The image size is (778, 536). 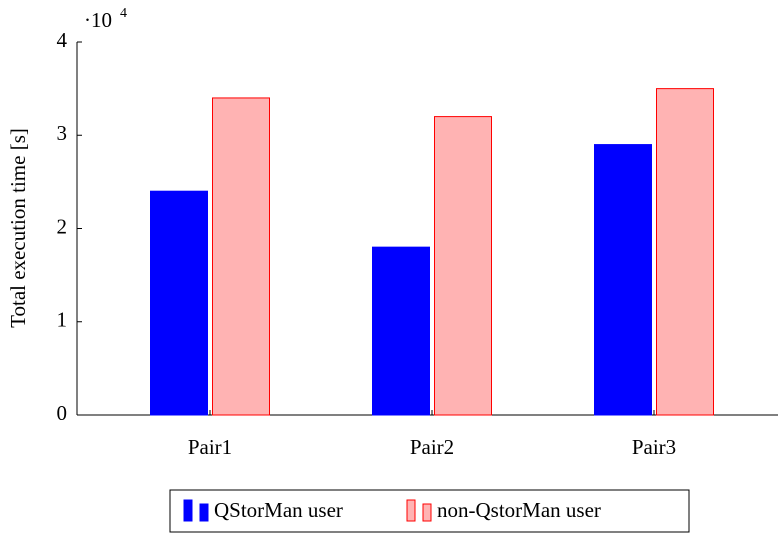 What do you see at coordinates (654, 447) in the screenshot?
I see `x-tick-label: Pair3` at bounding box center [654, 447].